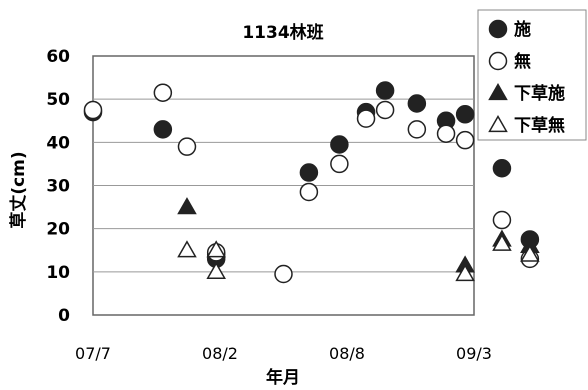 The image size is (588, 390). What do you see at coordinates (19, 189) in the screenshot?
I see `y-axis-label: 草丈(cm)` at bounding box center [19, 189].